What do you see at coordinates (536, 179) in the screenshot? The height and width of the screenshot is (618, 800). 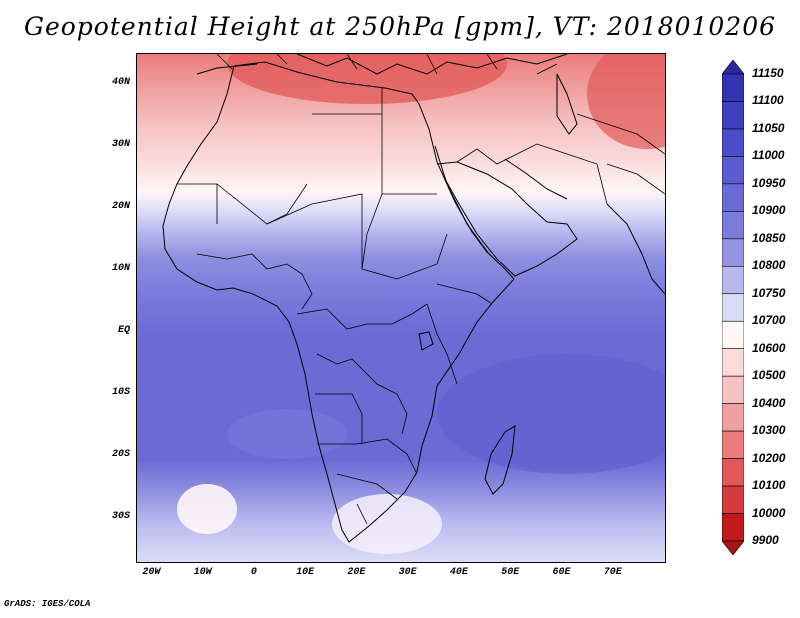 I see `persian-gulf-coastline` at bounding box center [536, 179].